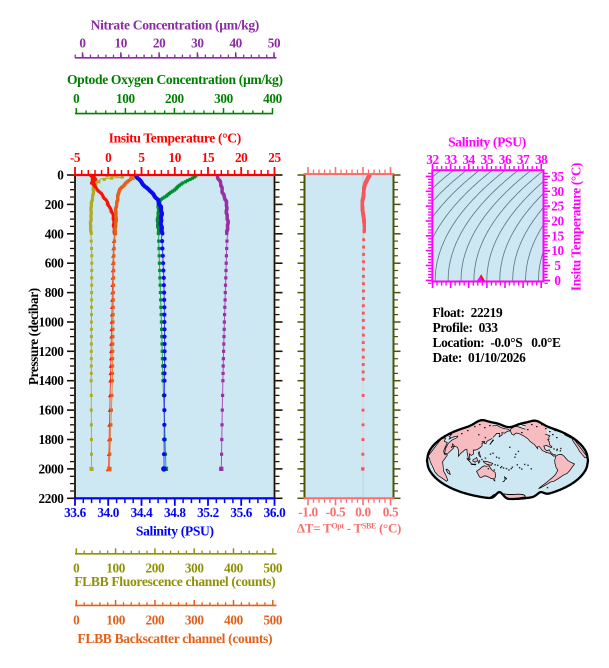  Describe the element at coordinates (541, 159) in the screenshot. I see `svg-text: 38` at that location.